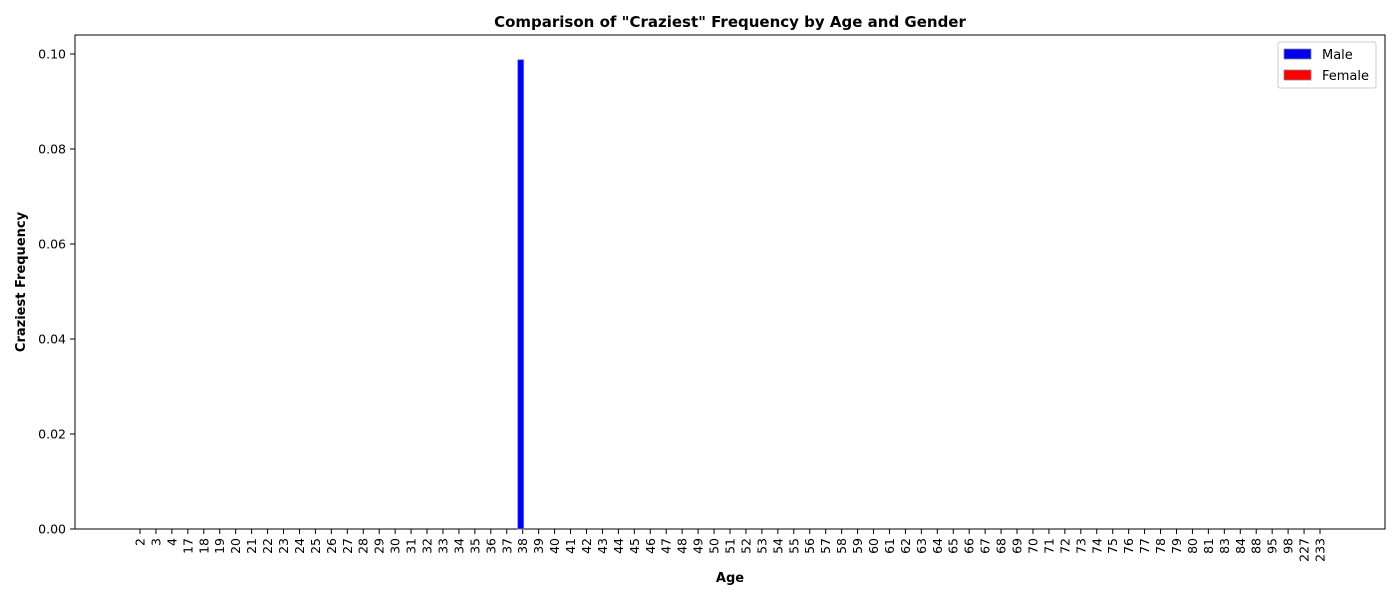  I want to click on x-tick-label: 54, so click(777, 546).